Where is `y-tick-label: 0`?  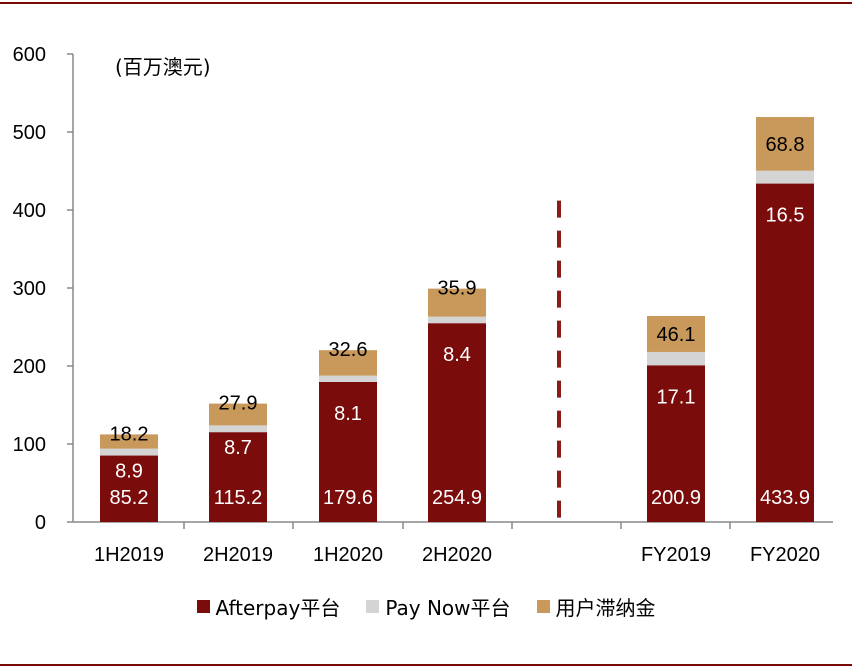 y-tick-label: 0 is located at coordinates (40, 523).